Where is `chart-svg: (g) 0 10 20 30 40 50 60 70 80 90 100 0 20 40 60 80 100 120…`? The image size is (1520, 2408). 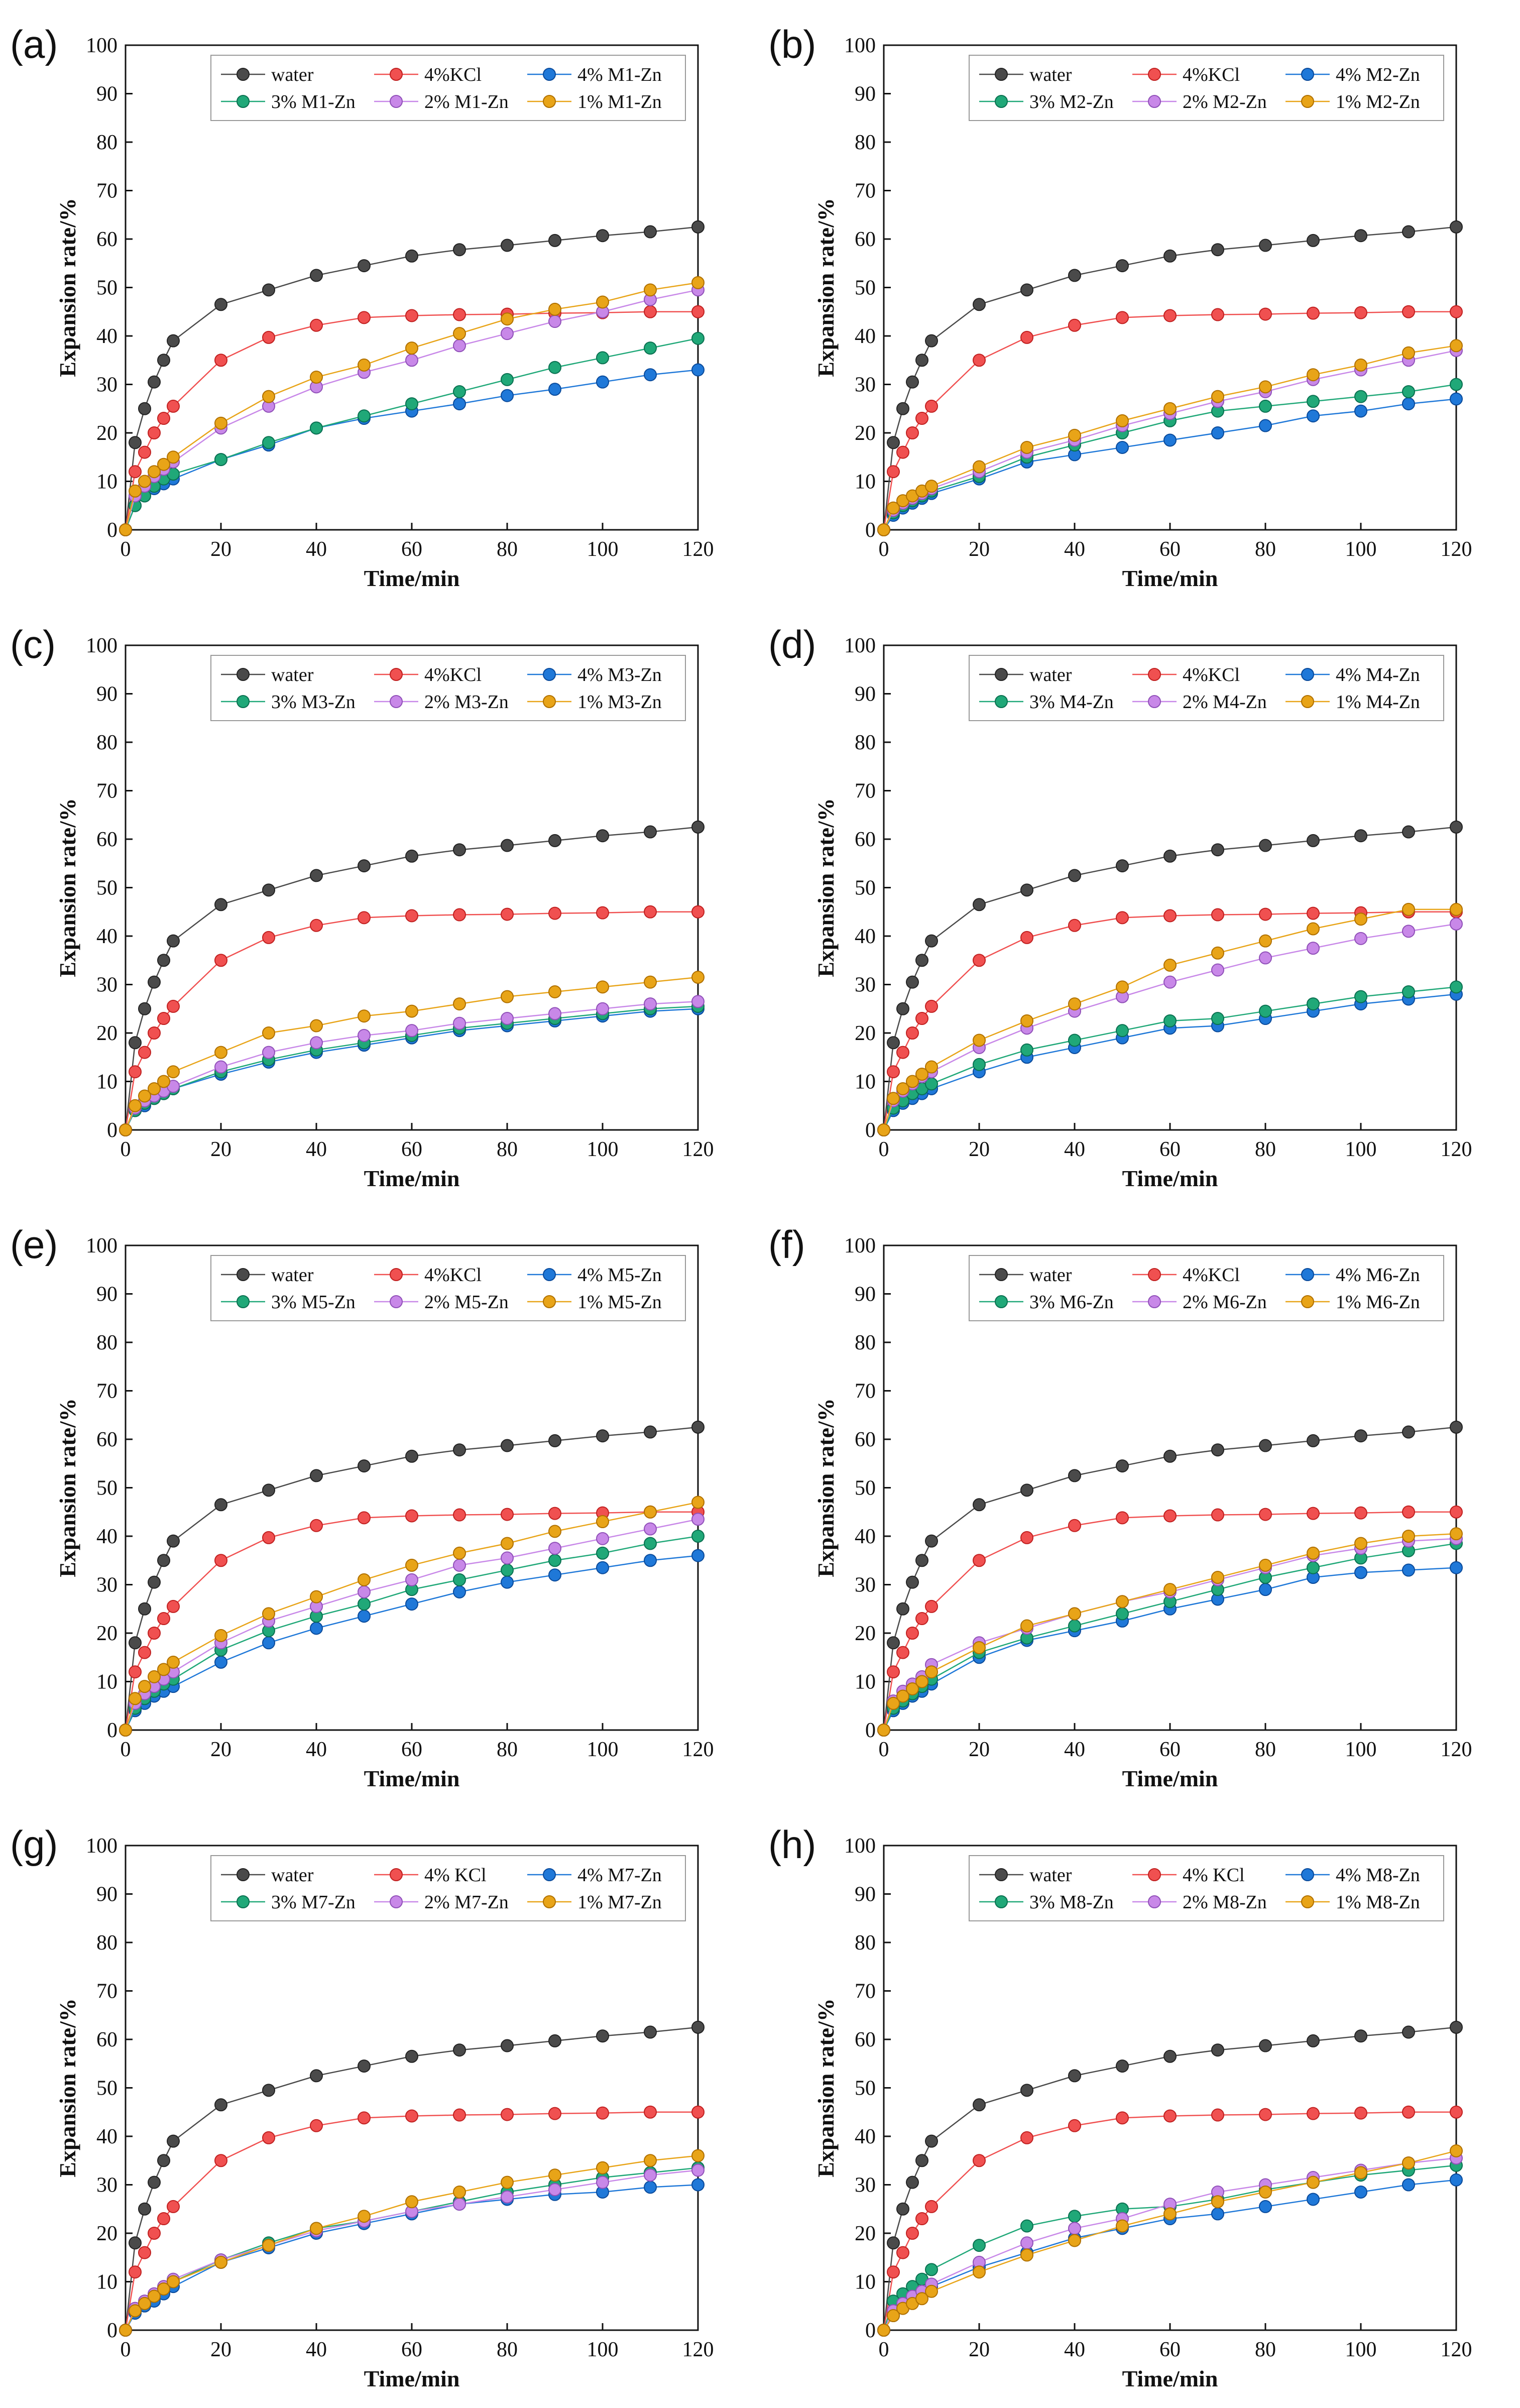 chart-svg: (g) 0 10 20 30 40 50 60 70 80 90 100 0 20 40 60 80 100 120… is located at coordinates (362, 2106).